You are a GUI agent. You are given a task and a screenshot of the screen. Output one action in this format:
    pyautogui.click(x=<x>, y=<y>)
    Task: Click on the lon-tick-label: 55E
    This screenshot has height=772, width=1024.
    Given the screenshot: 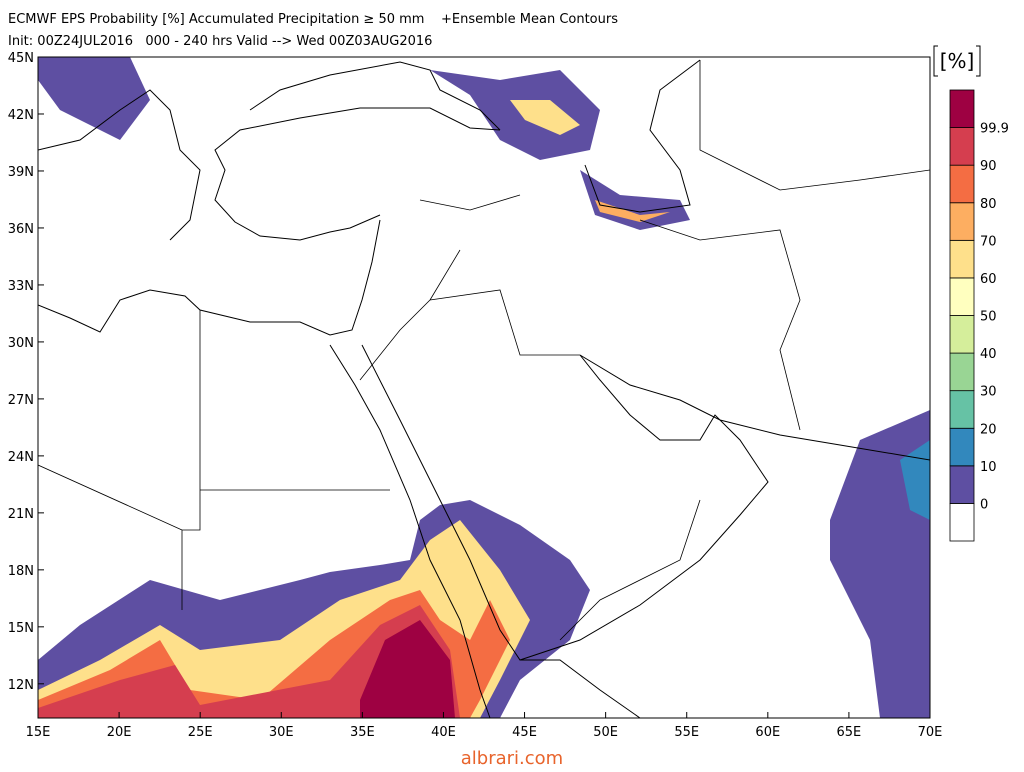 What is the action you would take?
    pyautogui.click(x=686, y=732)
    